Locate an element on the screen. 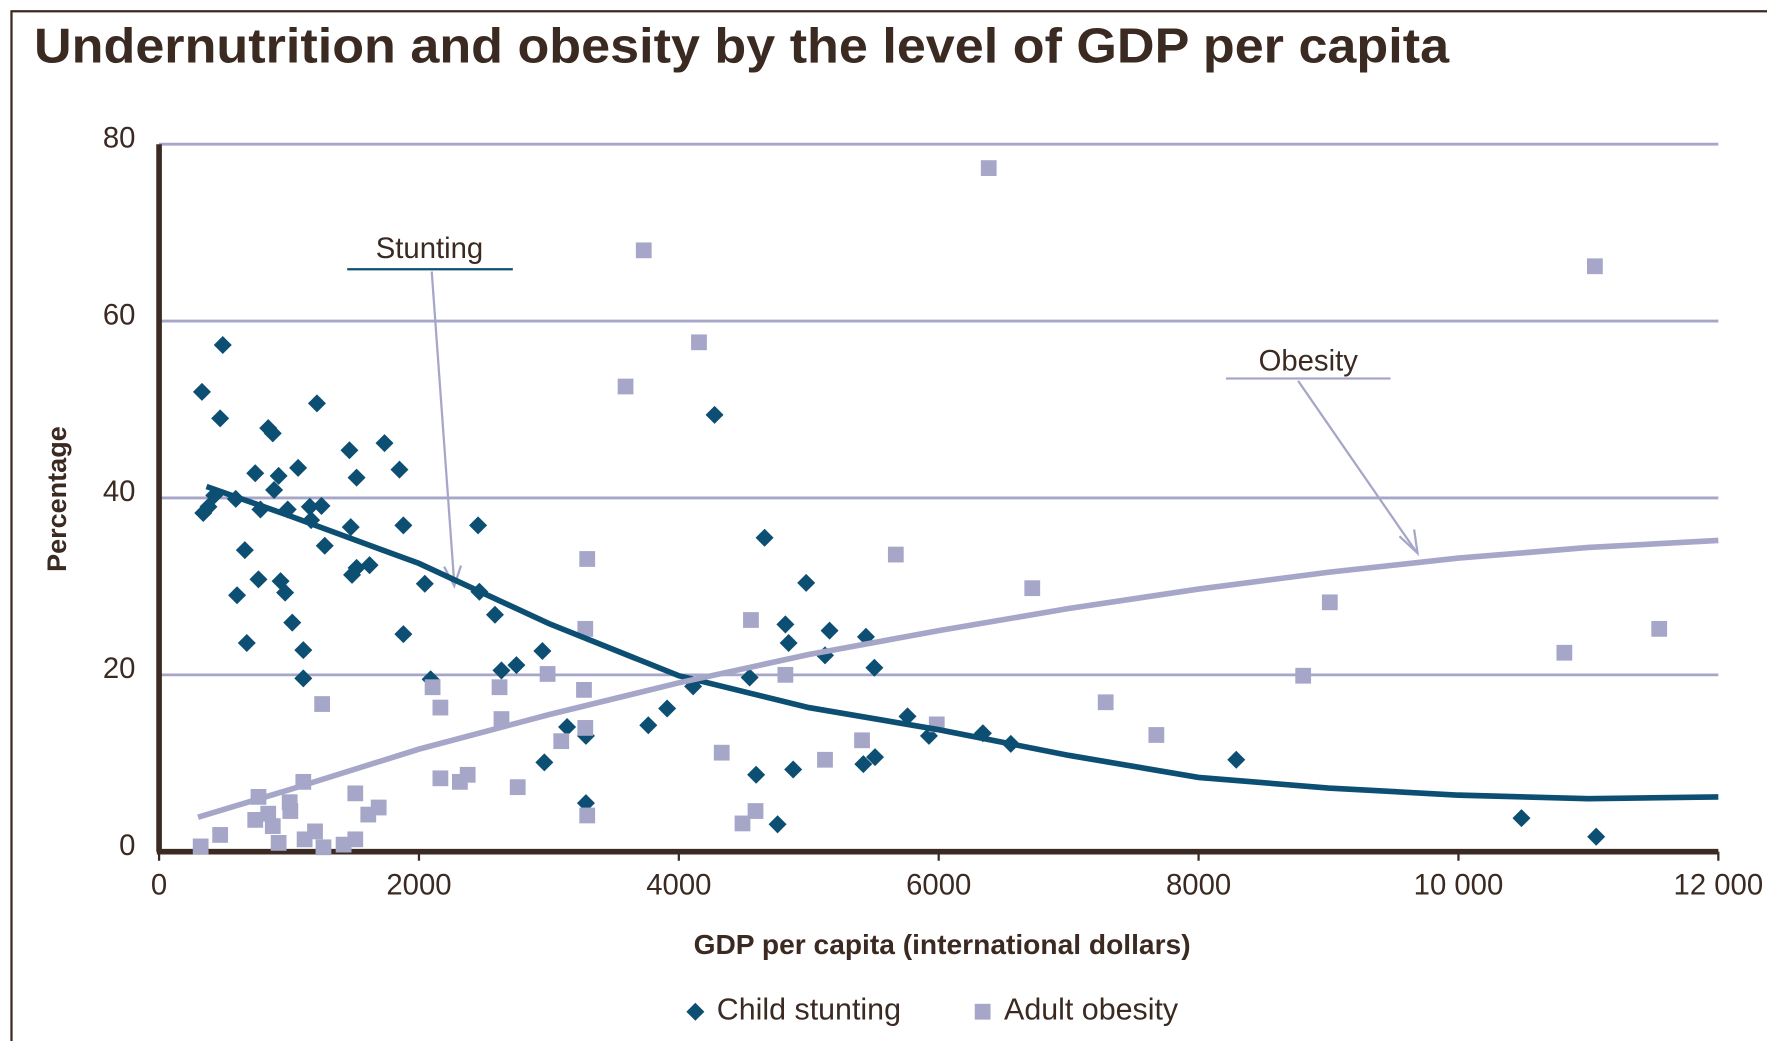 Image resolution: width=1767 pixels, height=1041 pixels. annotation-arrow is located at coordinates (443, 427).